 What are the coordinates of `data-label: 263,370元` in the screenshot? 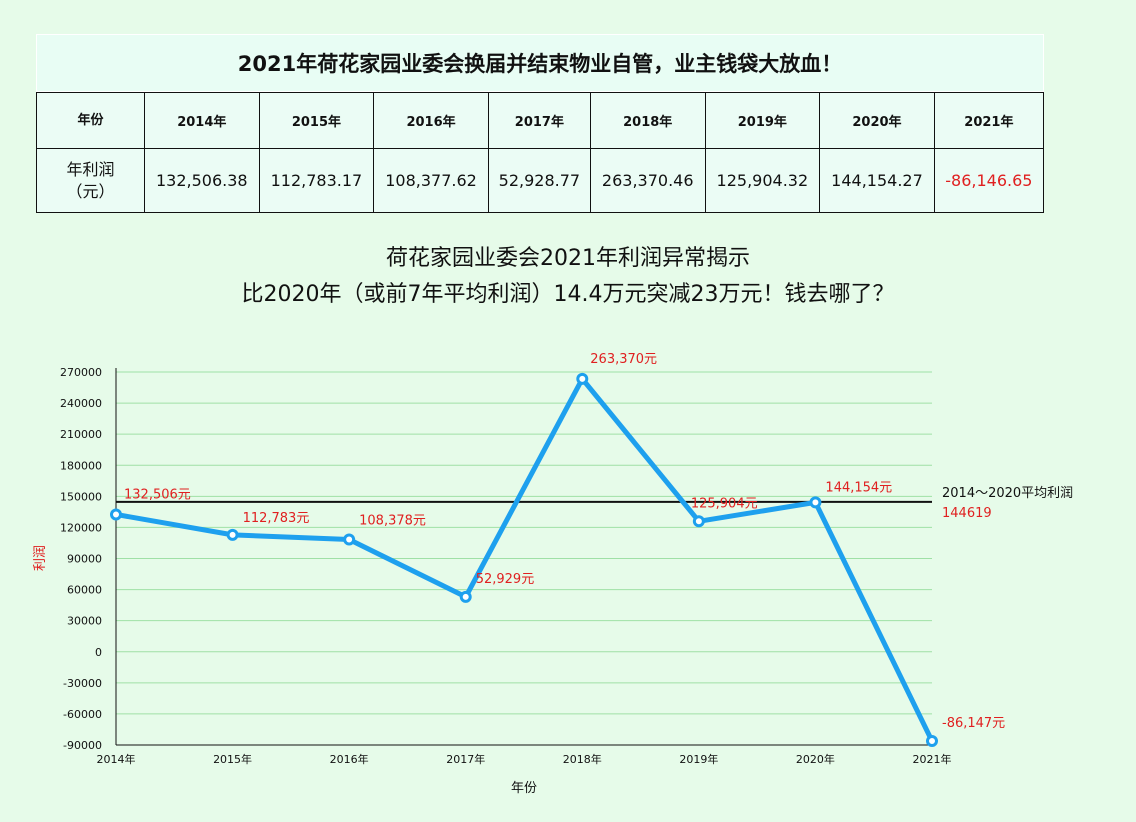 It's located at (623, 359).